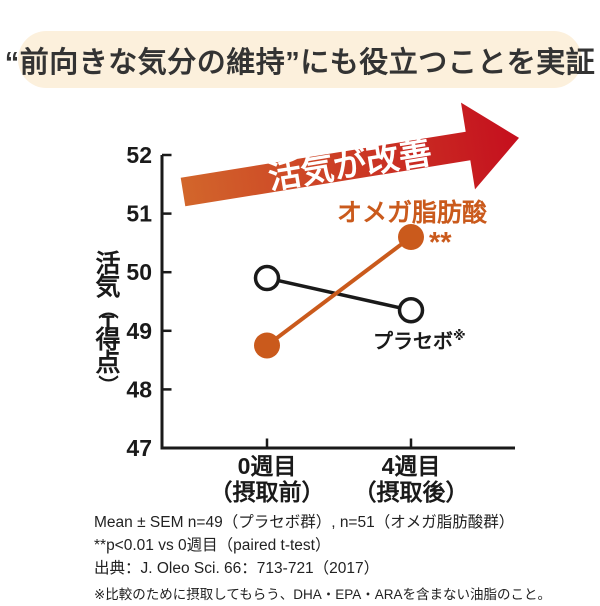  What do you see at coordinates (411, 237) in the screenshot?
I see `omega-point-week4` at bounding box center [411, 237].